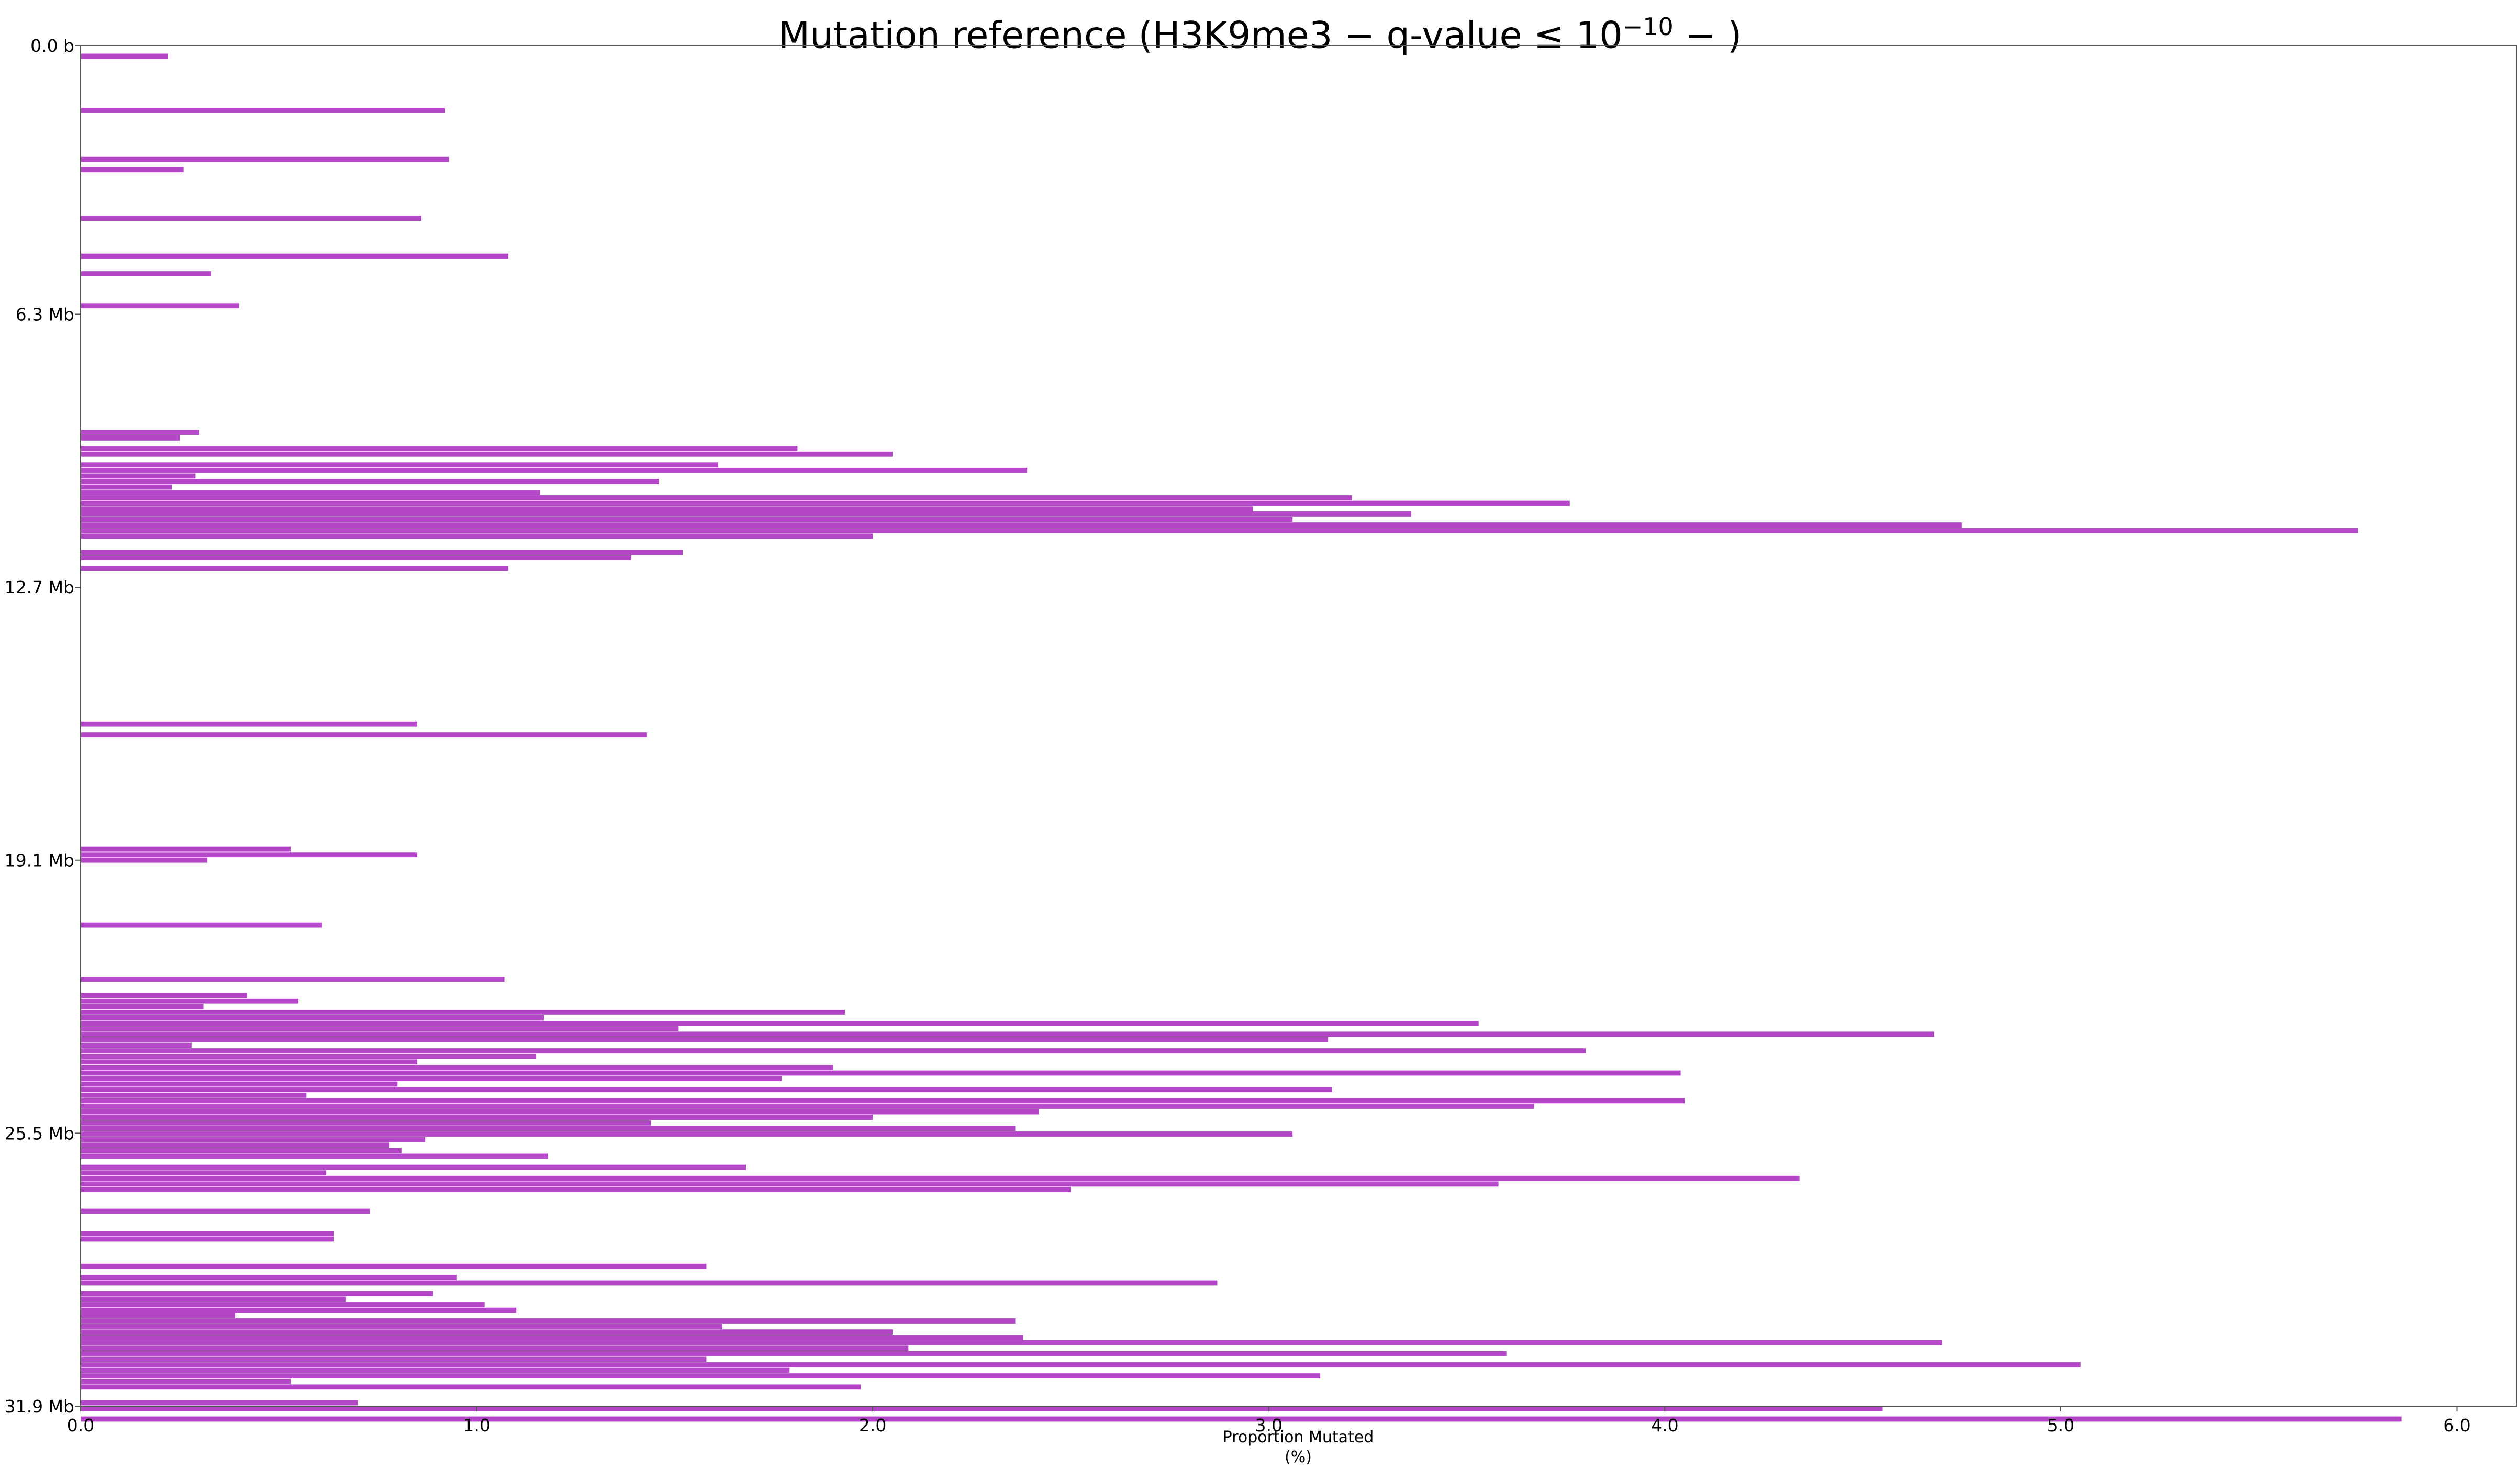 The image size is (2520, 1469). Describe the element at coordinates (1269, 1425) in the screenshot. I see `x-tick-label-3: 3.0` at that location.